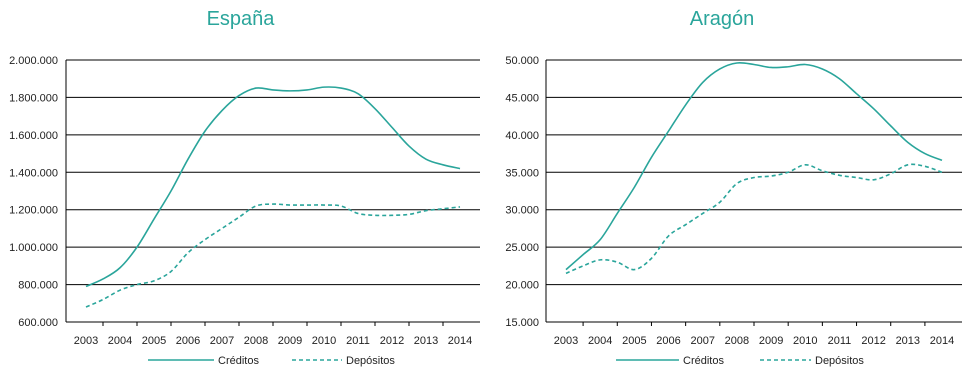  What do you see at coordinates (33, 211) in the screenshot?
I see `y-tick-label: 1.200.000` at bounding box center [33, 211].